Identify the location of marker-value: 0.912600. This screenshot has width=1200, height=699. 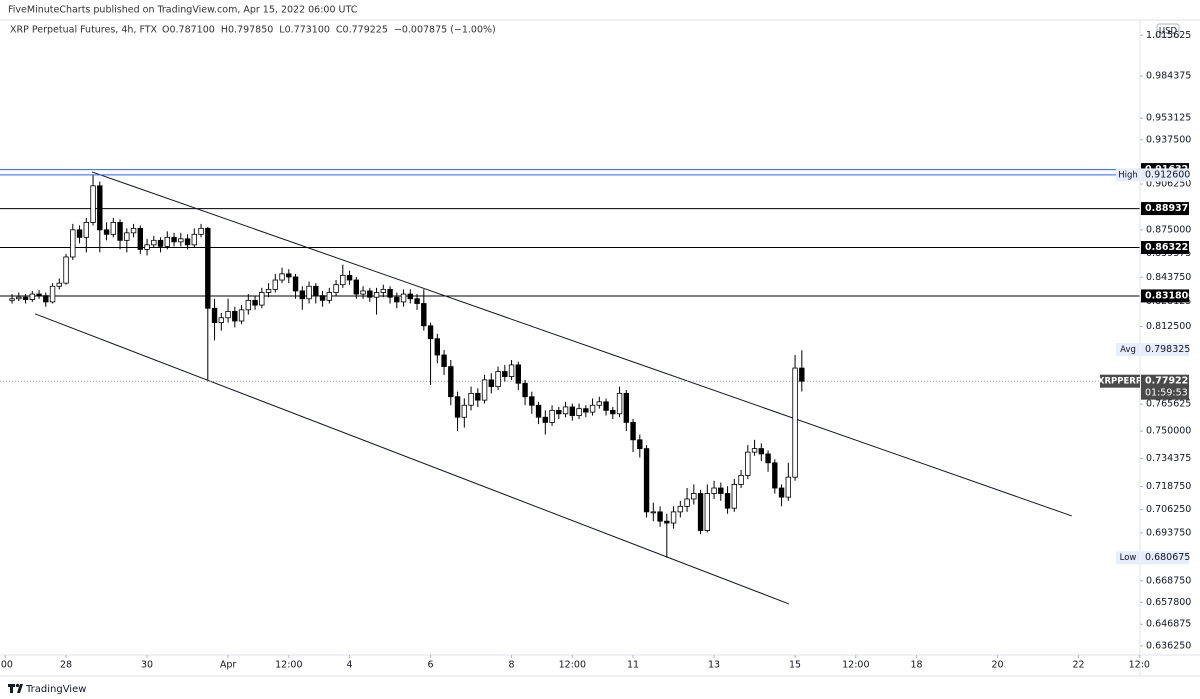
(1167, 174).